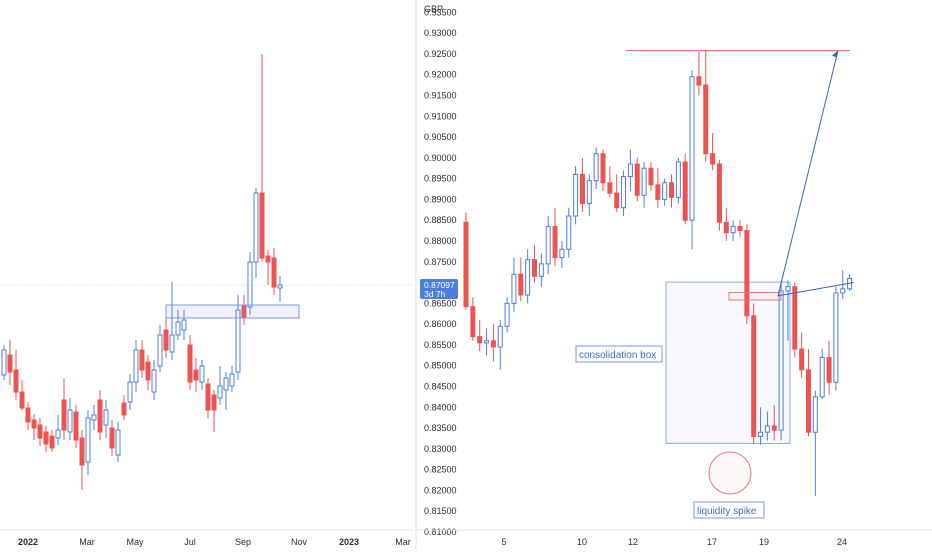 The image size is (932, 555). I want to click on time-tick-label: 24, so click(842, 542).